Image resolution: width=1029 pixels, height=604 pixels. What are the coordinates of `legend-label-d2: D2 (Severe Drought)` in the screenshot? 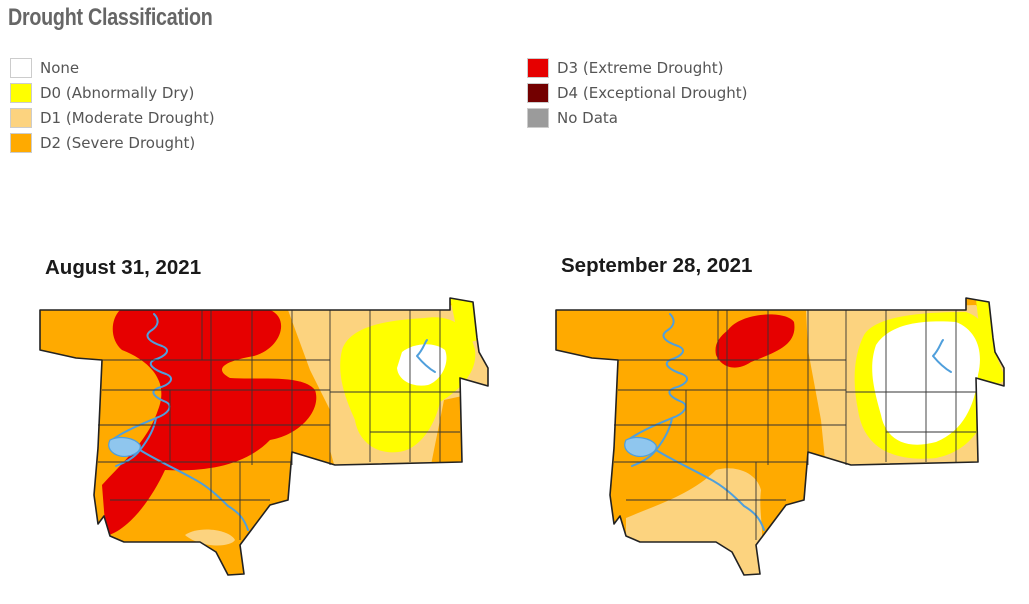 It's located at (118, 142).